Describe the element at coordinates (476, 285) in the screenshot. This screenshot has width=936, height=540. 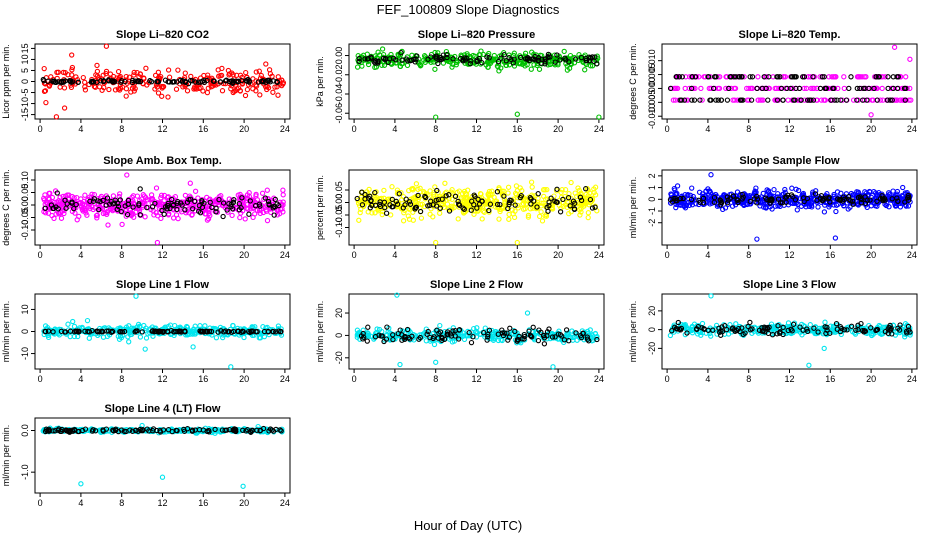
I see `panel-title: Slope Line 2 Flow` at that location.